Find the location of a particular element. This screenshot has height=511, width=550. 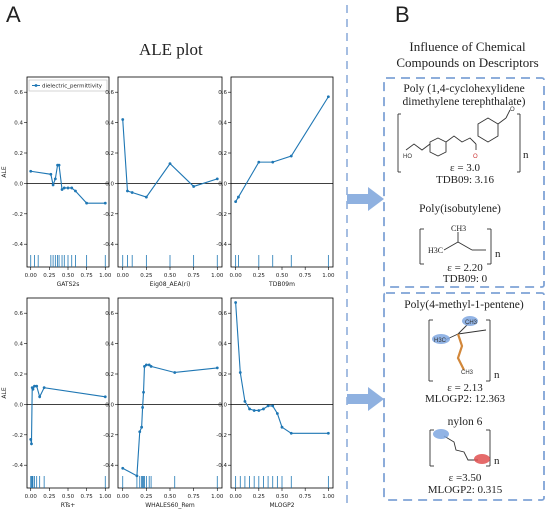

legend-label-0: dielectric_permittivity is located at coordinates (72, 87).